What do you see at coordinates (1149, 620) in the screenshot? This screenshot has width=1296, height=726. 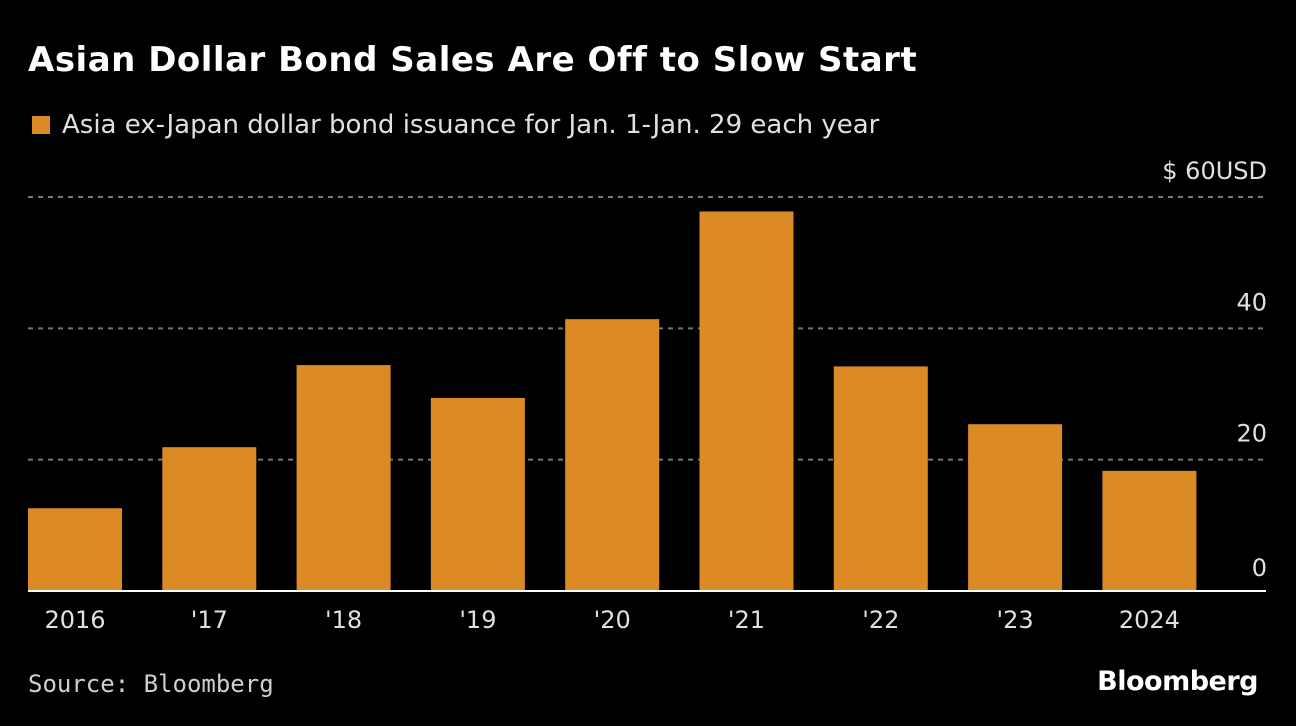 I see `x-tick-label: 2024` at bounding box center [1149, 620].